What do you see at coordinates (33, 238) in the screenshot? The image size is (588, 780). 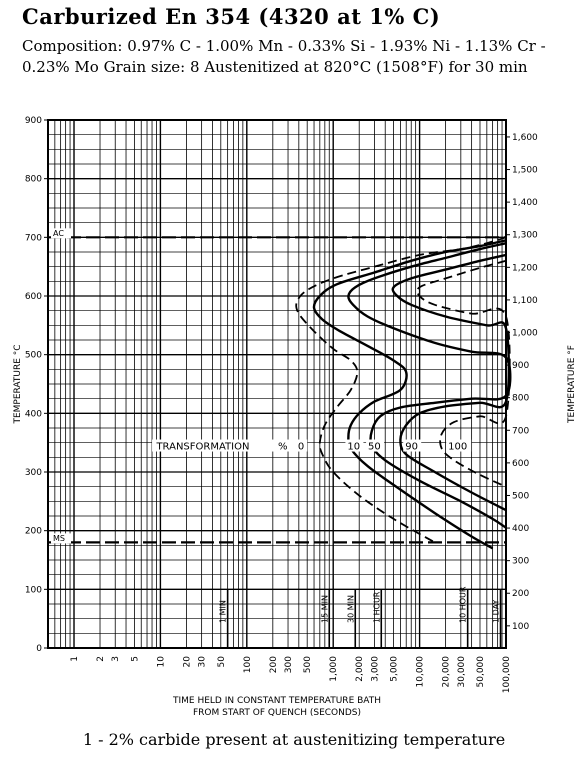 I see `y-tick-label: 700` at bounding box center [33, 238].